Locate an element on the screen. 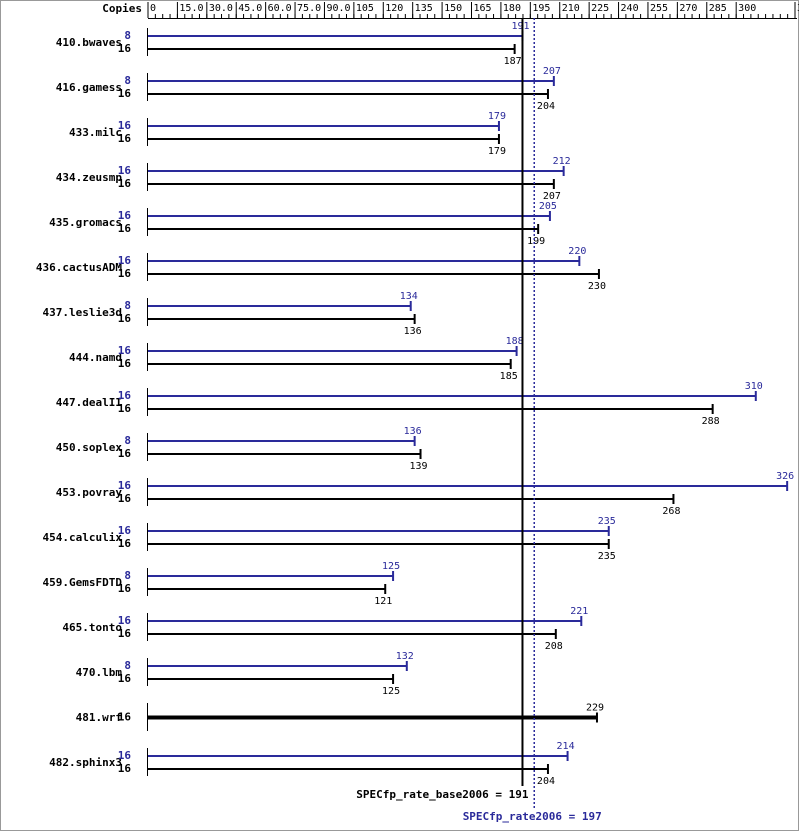 This screenshot has height=831, width=799. x-tick-label: 15.0 is located at coordinates (191, 8).